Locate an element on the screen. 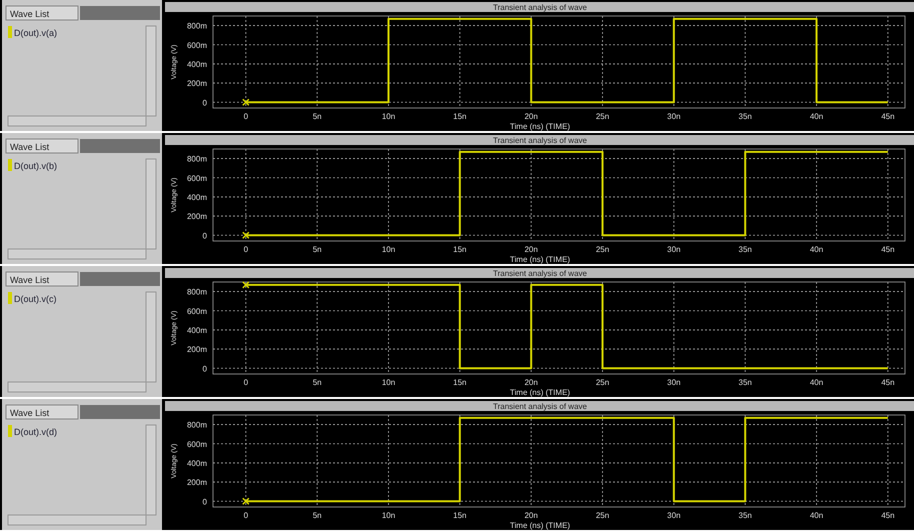 This screenshot has height=531, width=914. legend-label: D(out).v(b) is located at coordinates (36, 166).